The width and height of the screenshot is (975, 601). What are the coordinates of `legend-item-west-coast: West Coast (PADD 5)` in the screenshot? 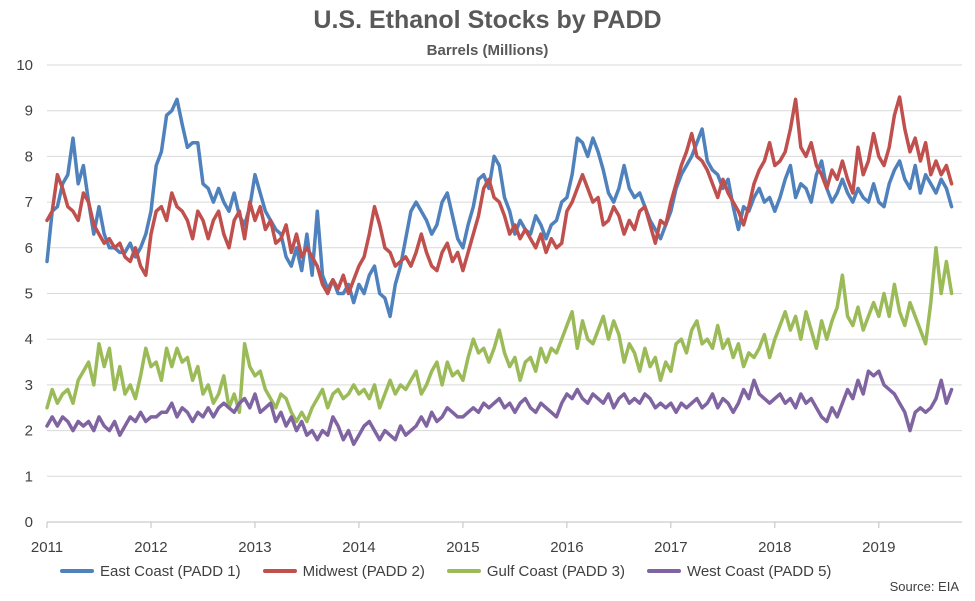 It's located at (739, 571).